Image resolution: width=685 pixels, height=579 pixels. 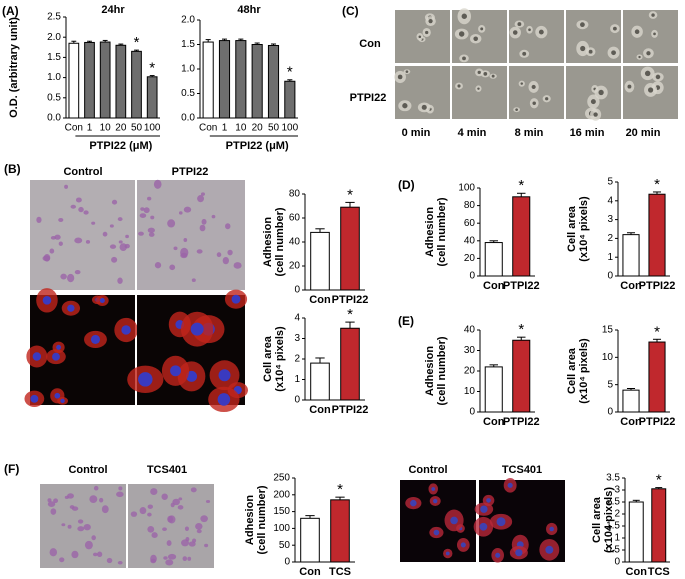 What do you see at coordinates (406, 185) in the screenshot?
I see `panel-label: (D)` at bounding box center [406, 185].